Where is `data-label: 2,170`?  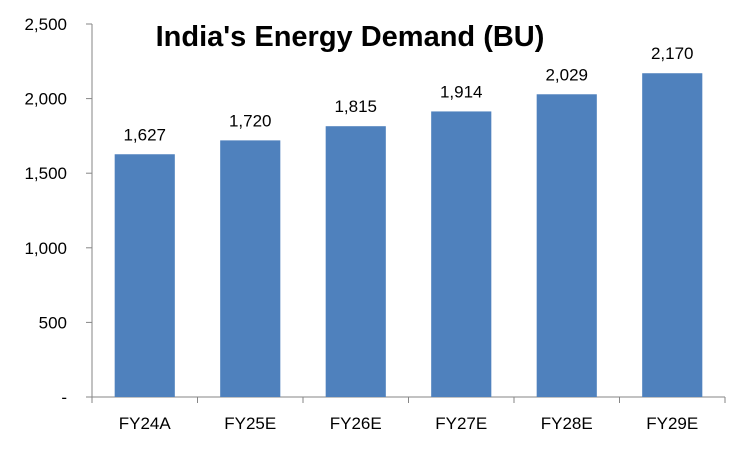 data-label: 2,170 is located at coordinates (672, 53).